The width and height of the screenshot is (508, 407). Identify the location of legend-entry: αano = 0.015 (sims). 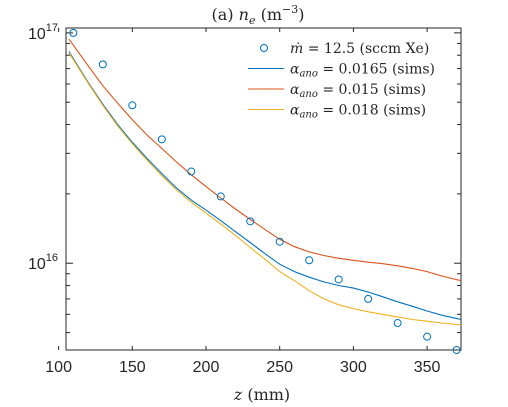
(358, 91).